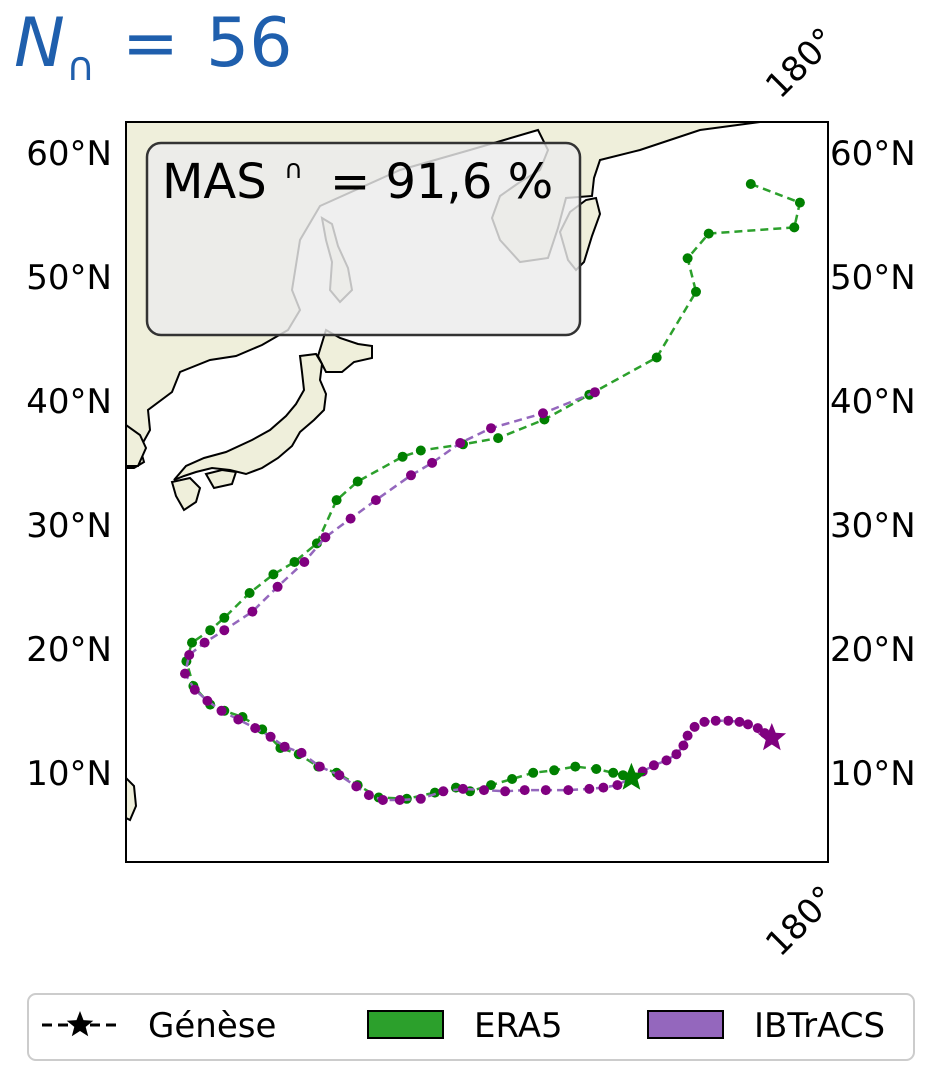  What do you see at coordinates (150, 43) in the screenshot?
I see `title-equals: =` at bounding box center [150, 43].